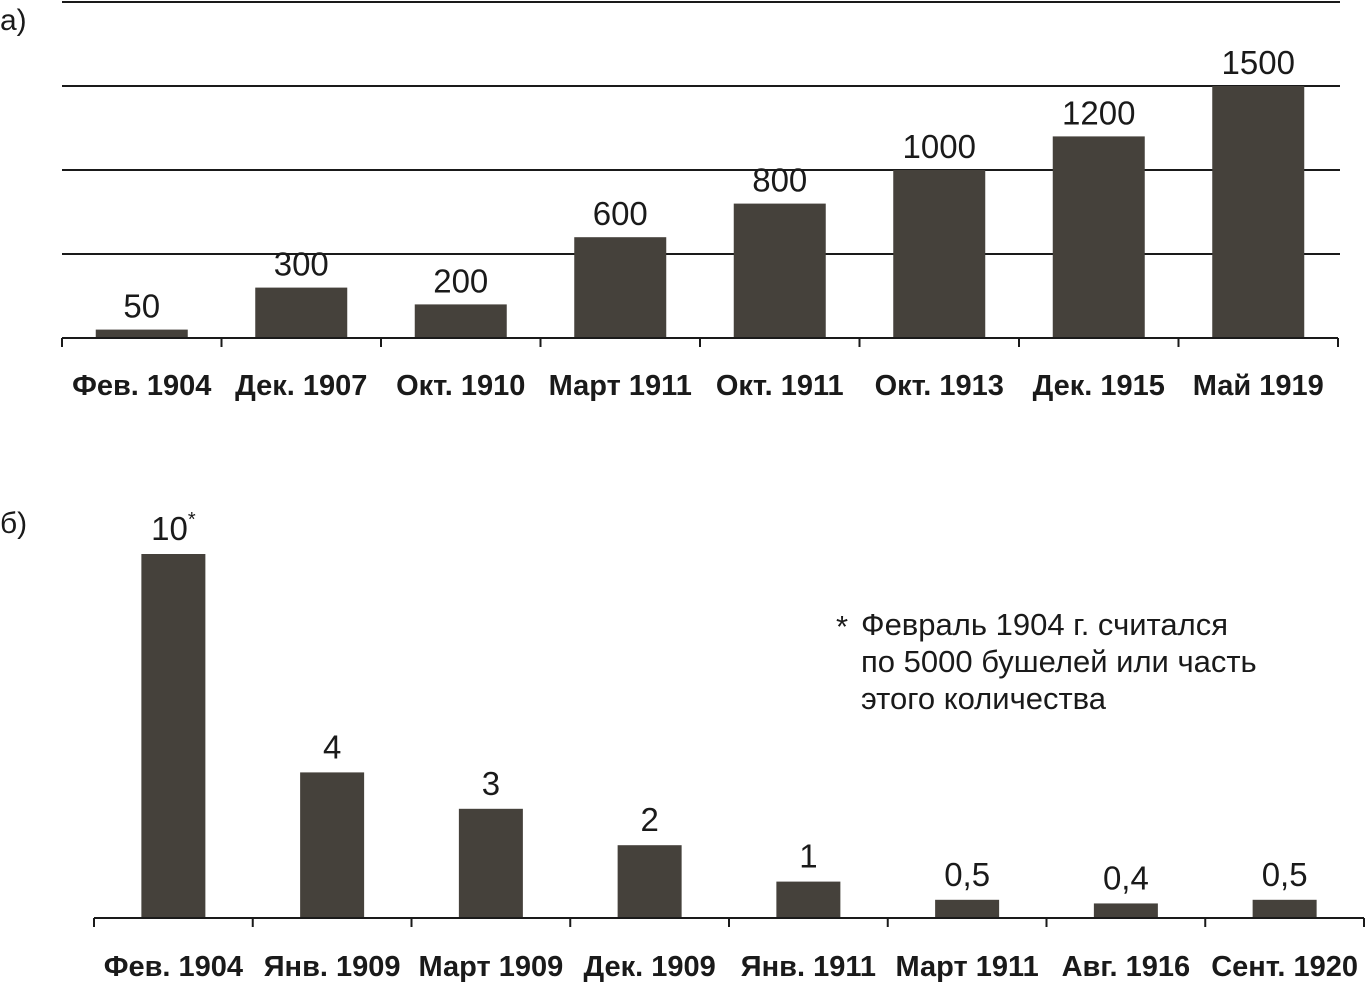 This screenshot has width=1367, height=984. What do you see at coordinates (173, 528) in the screenshot?
I see `data-label: 10*` at bounding box center [173, 528].